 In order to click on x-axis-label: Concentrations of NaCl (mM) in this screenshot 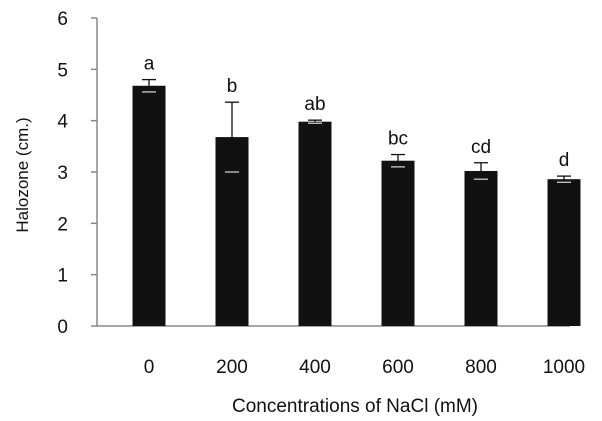, I will do `click(355, 406)`.